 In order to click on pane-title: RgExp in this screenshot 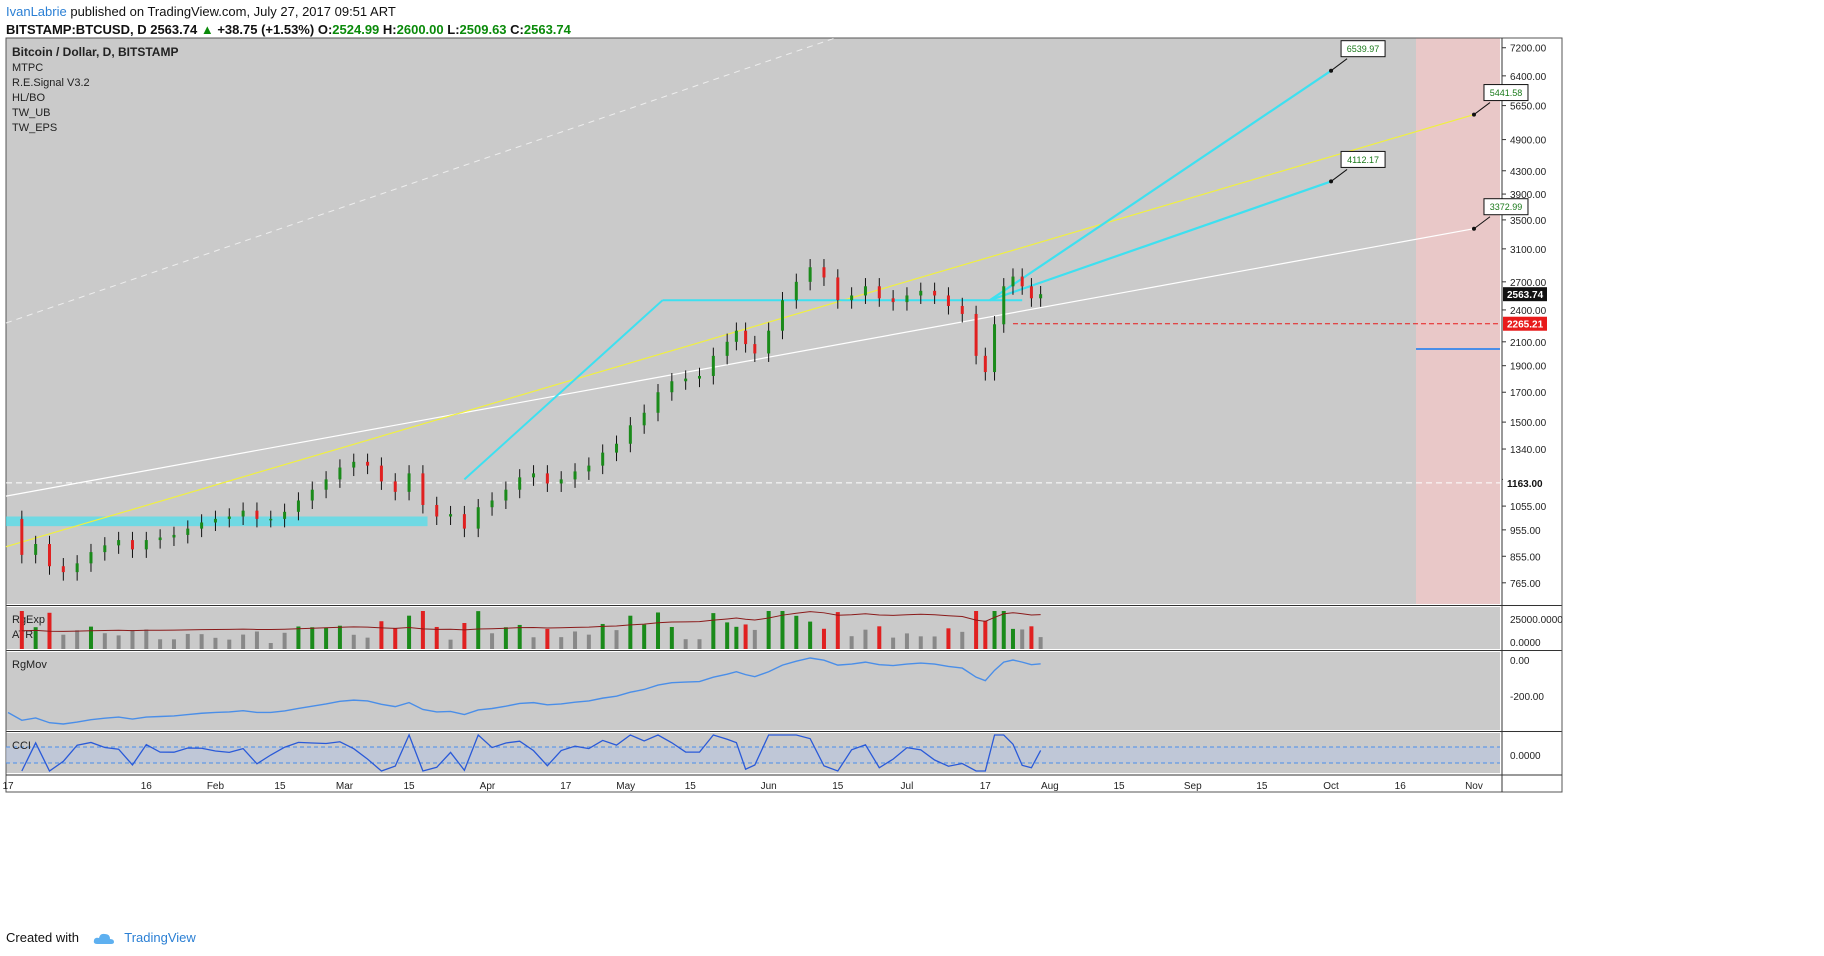, I will do `click(28, 620)`.